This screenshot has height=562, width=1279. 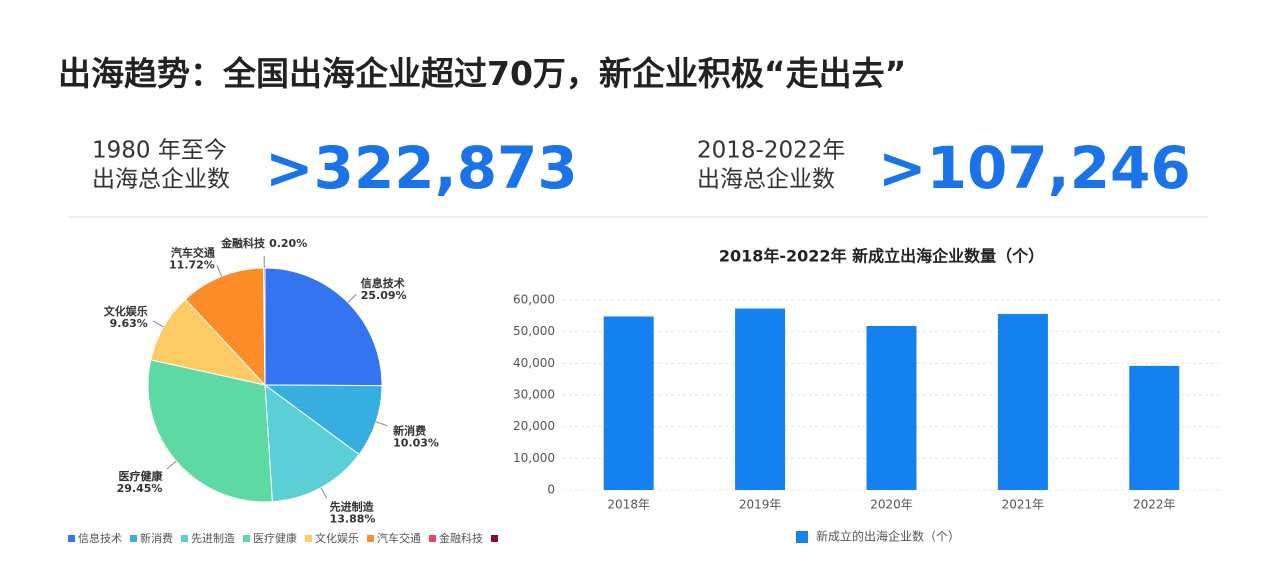 What do you see at coordinates (534, 363) in the screenshot?
I see `y-tick-label: 40,000` at bounding box center [534, 363].